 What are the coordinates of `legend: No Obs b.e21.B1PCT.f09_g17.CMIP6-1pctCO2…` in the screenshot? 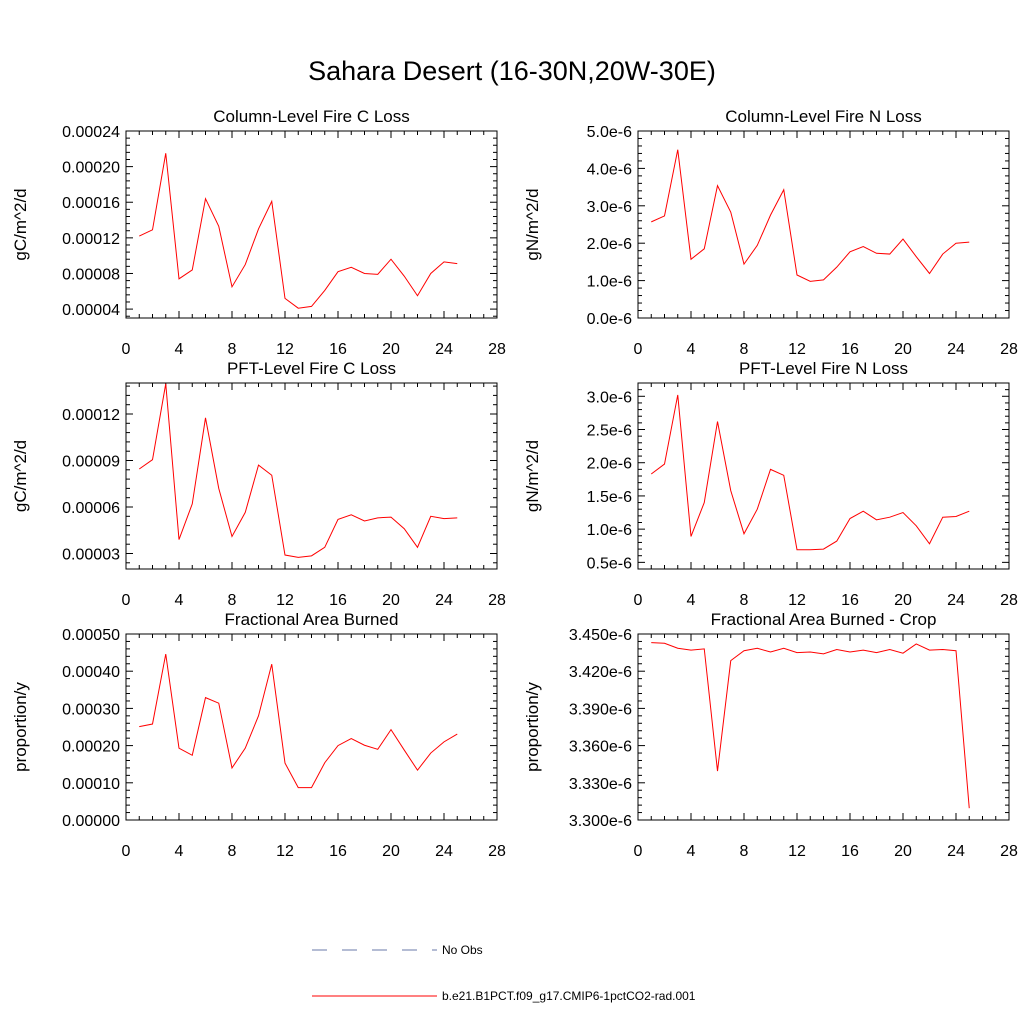 It's located at (504, 973).